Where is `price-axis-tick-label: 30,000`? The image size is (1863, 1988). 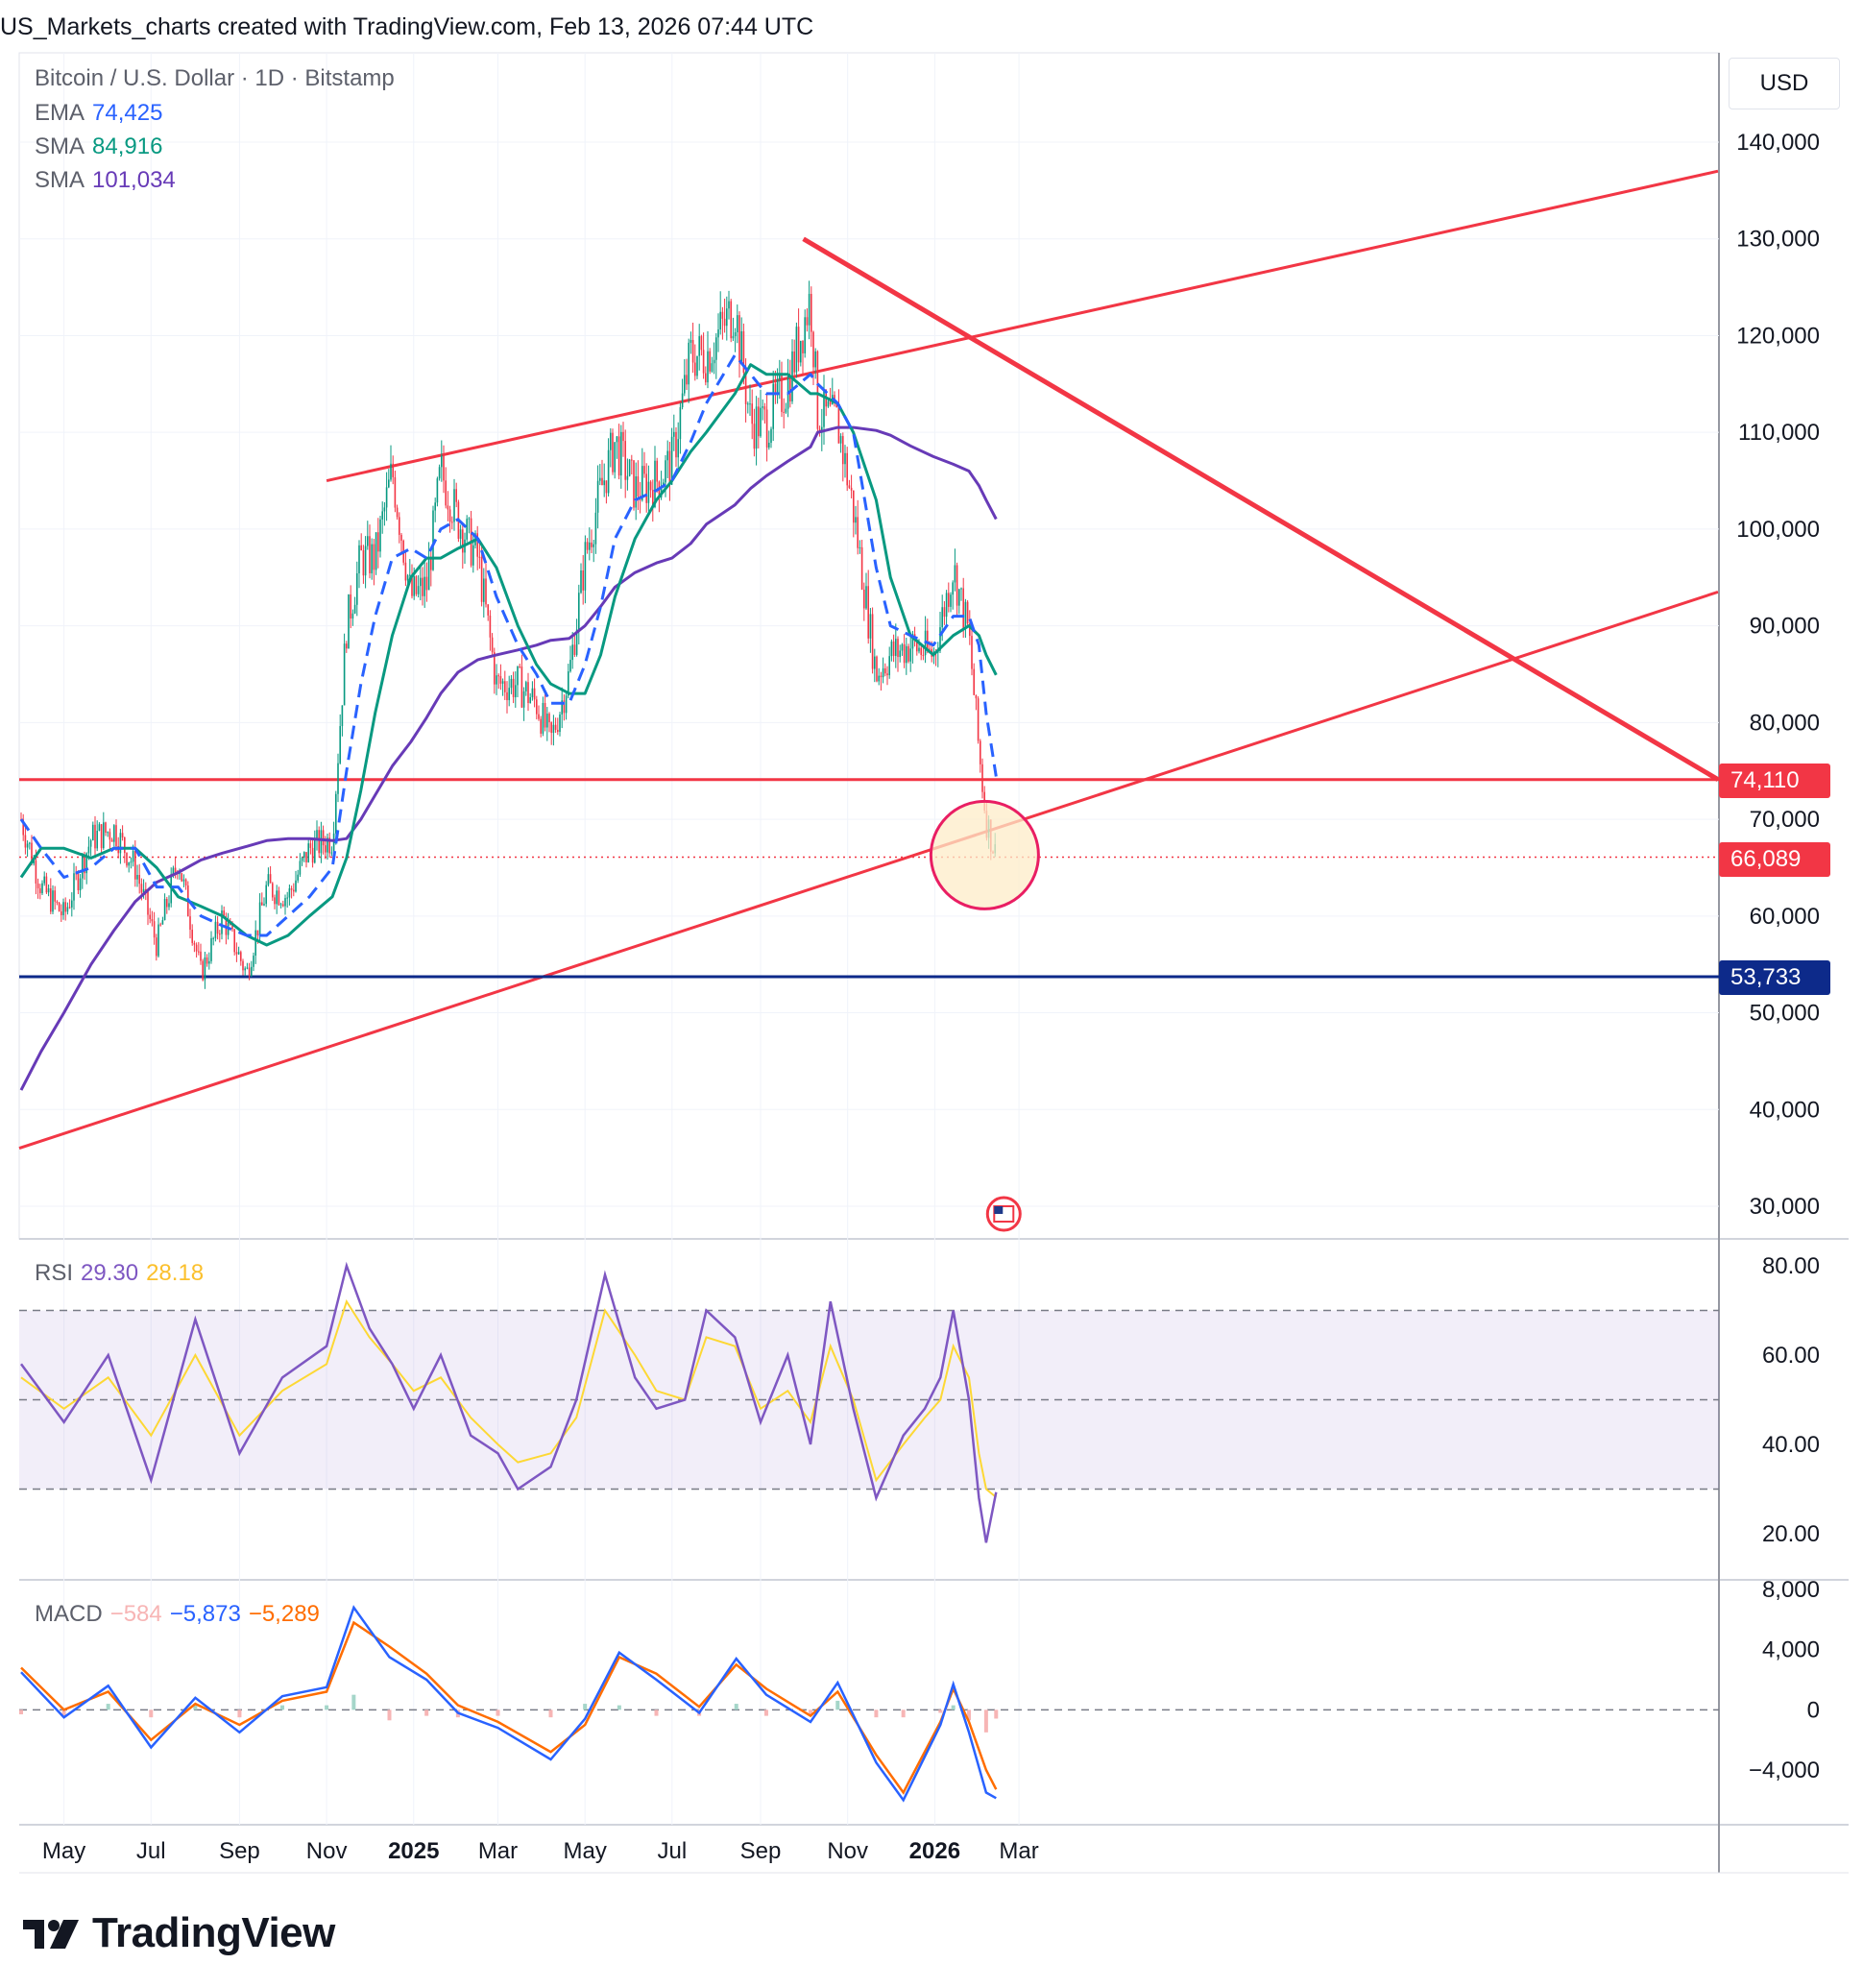 price-axis-tick-label: 30,000 is located at coordinates (1785, 1207).